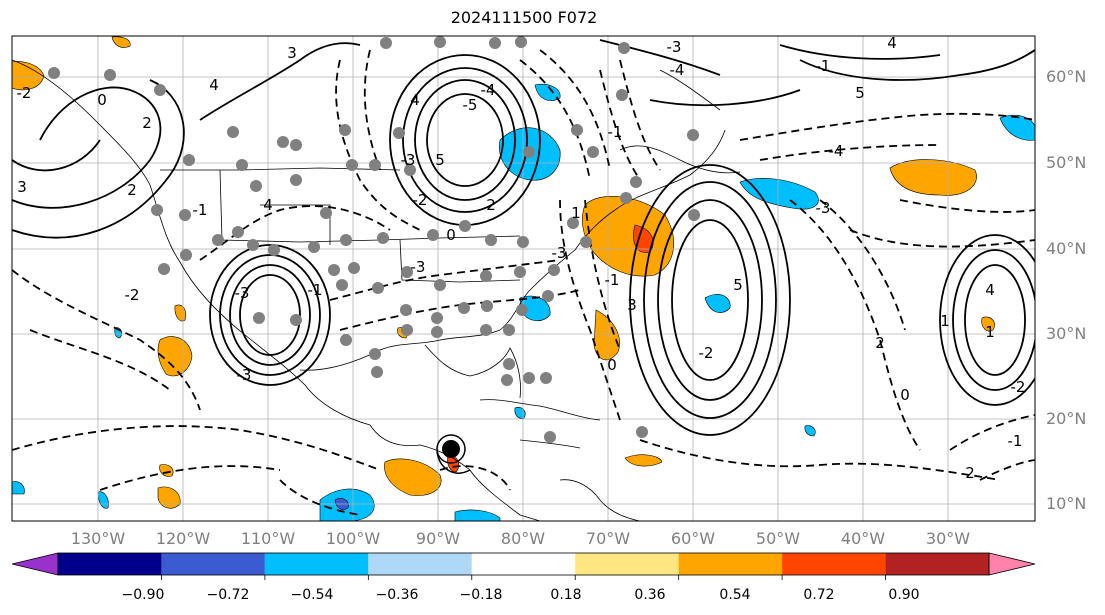 The height and width of the screenshot is (615, 1105). Describe the element at coordinates (1066, 76) in the screenshot. I see `lat-label-60n: 60°N` at that location.